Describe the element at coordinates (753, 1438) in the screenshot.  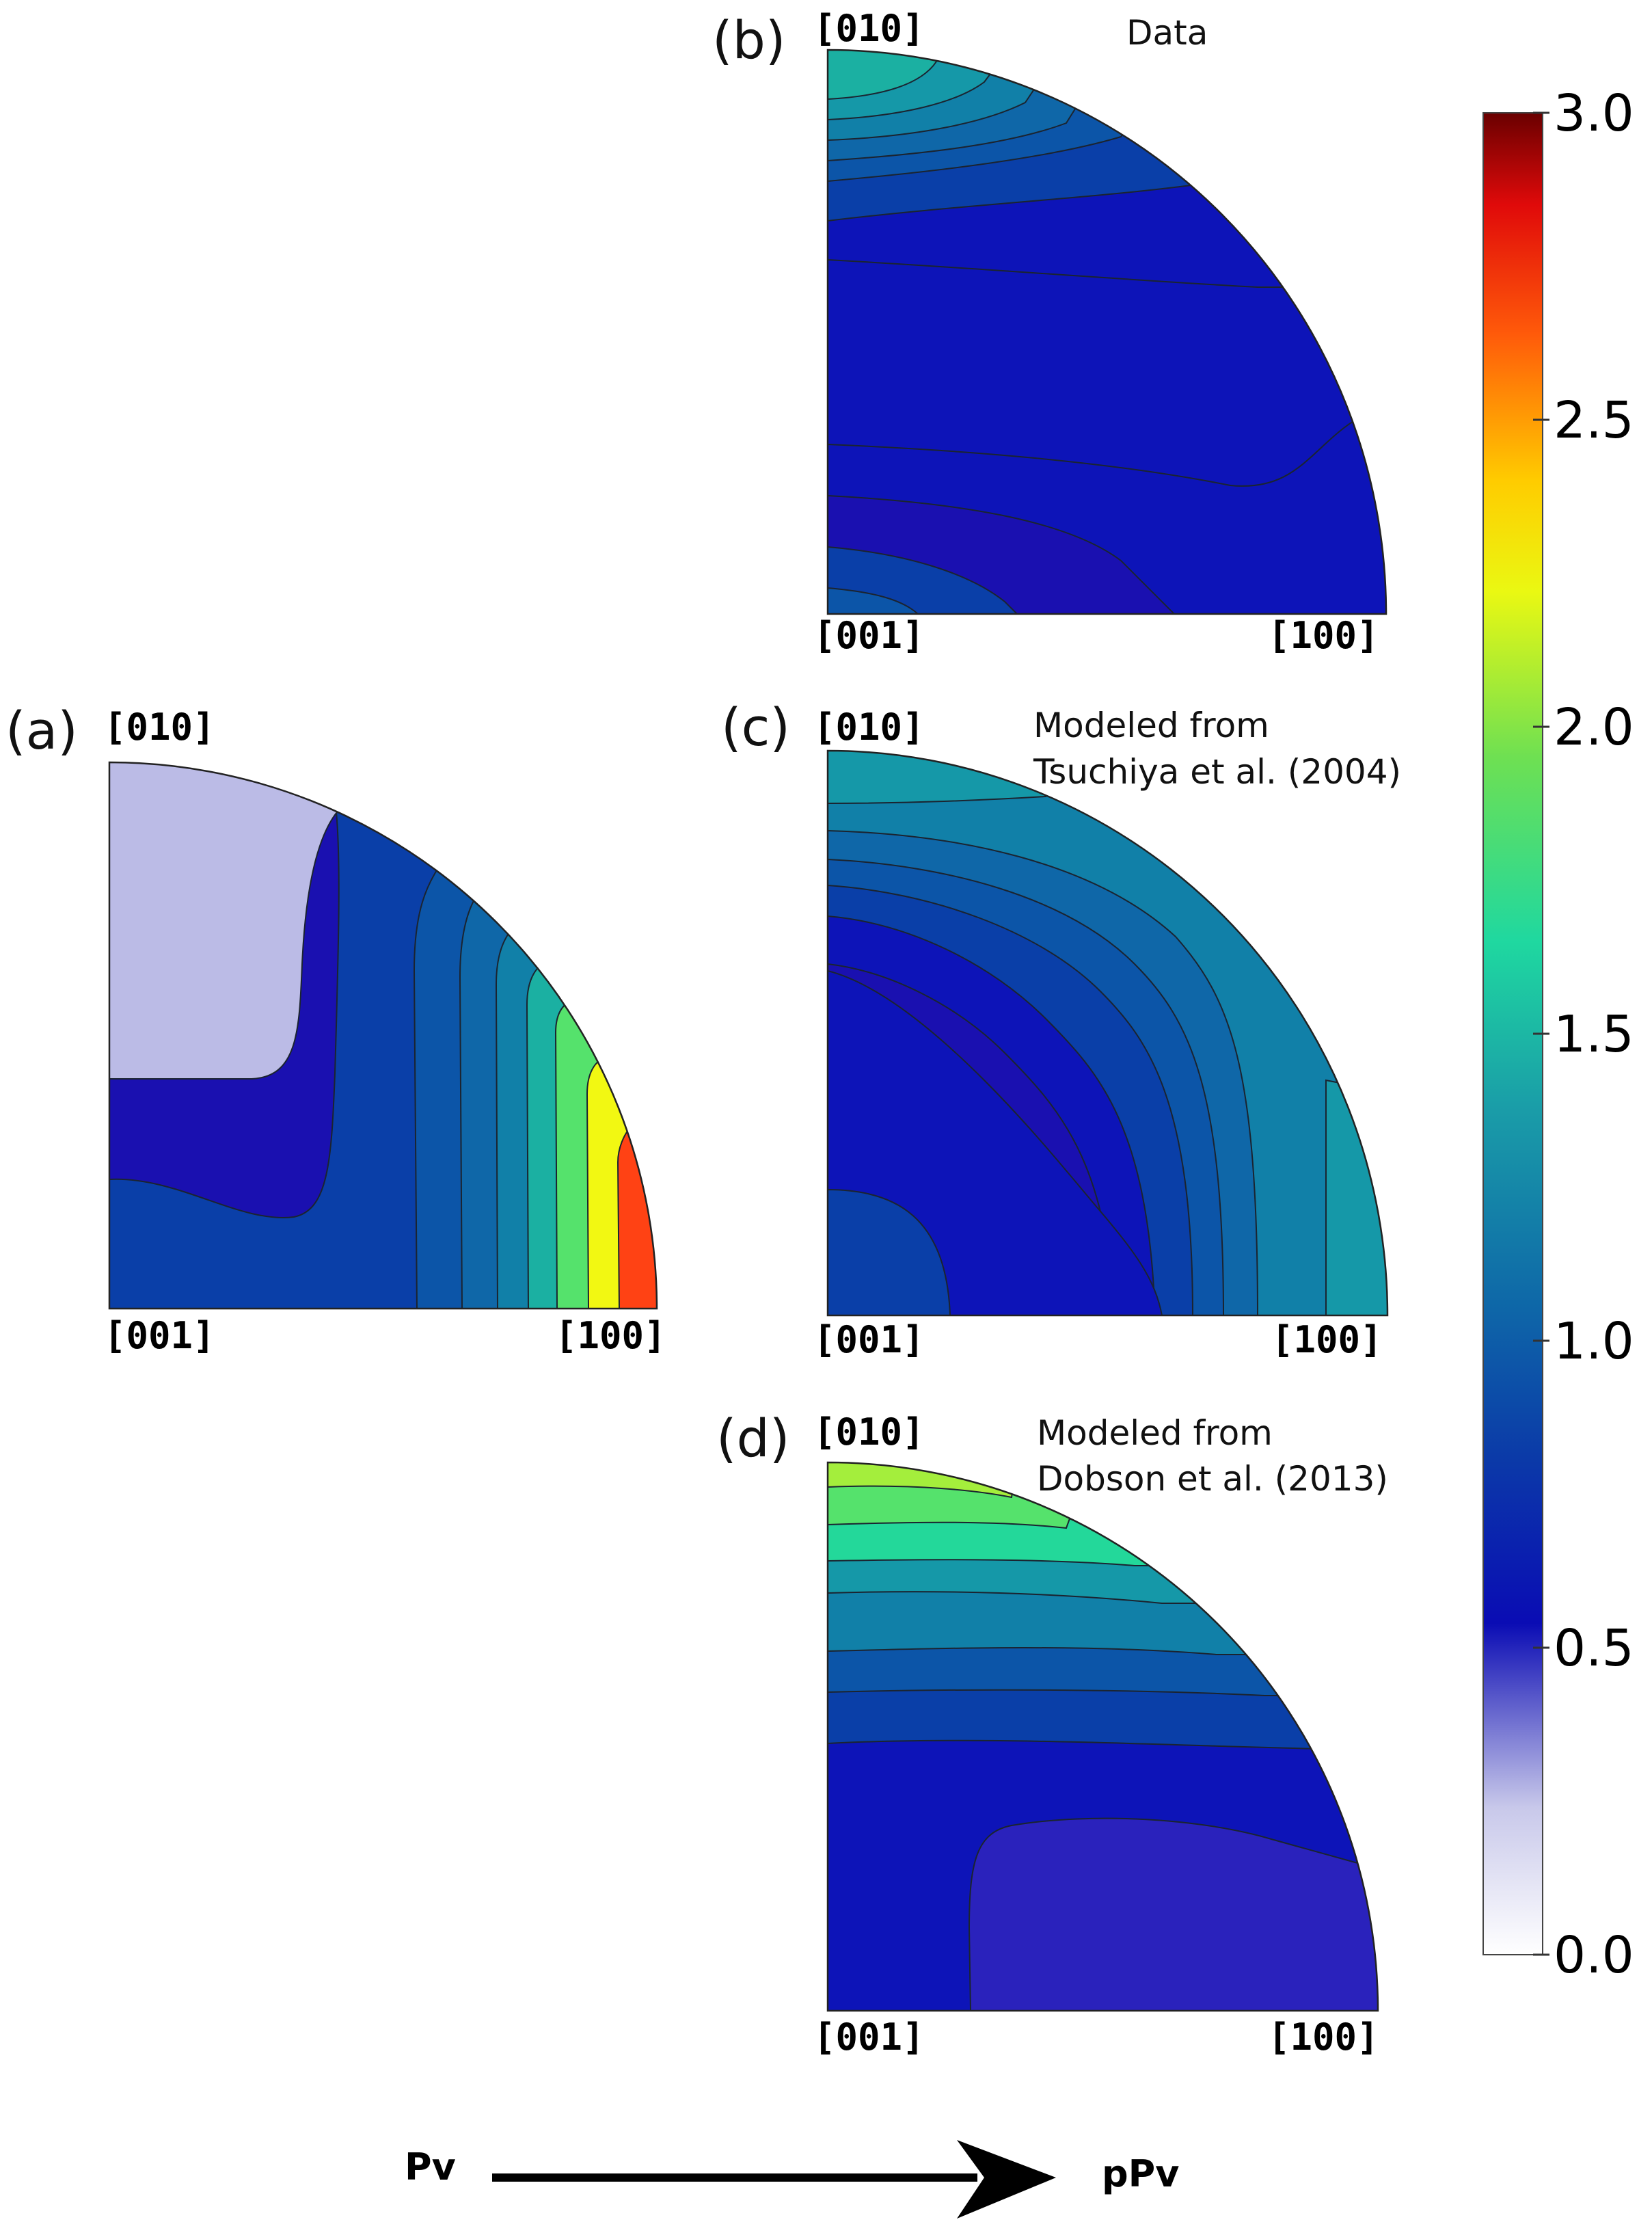
I see `panel-d-letter: (d)` at that location.